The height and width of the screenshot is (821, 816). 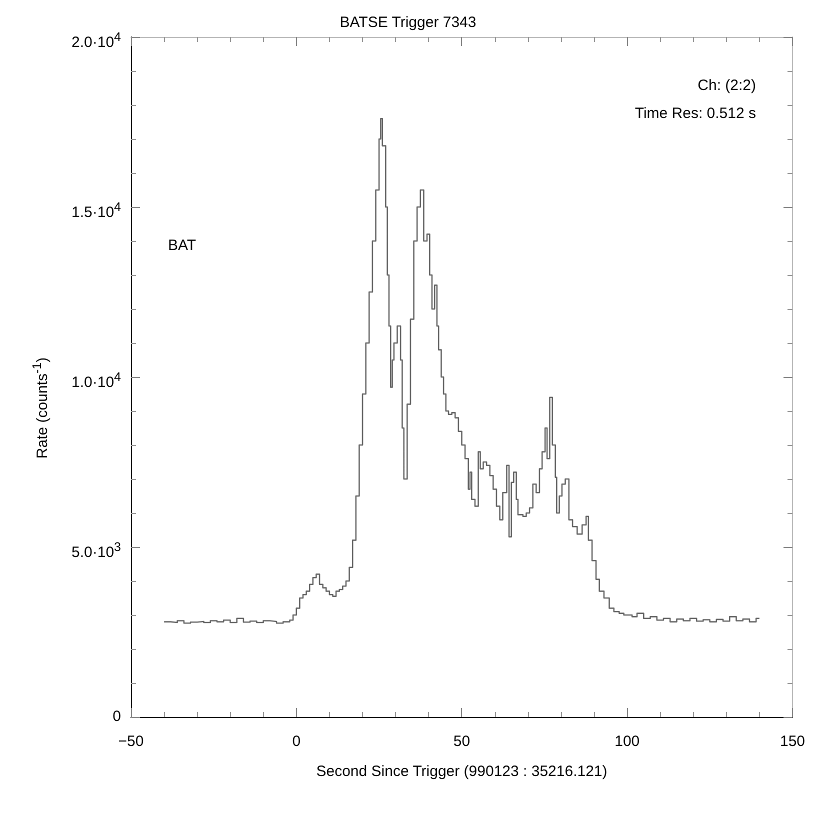 What do you see at coordinates (461, 741) in the screenshot?
I see `x-tick-label: 50` at bounding box center [461, 741].